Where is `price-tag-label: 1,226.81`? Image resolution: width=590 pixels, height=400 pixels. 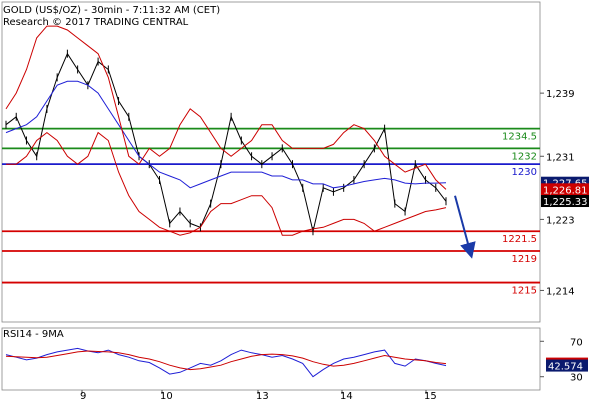 price-tag-label: 1,226.81 is located at coordinates (565, 190).